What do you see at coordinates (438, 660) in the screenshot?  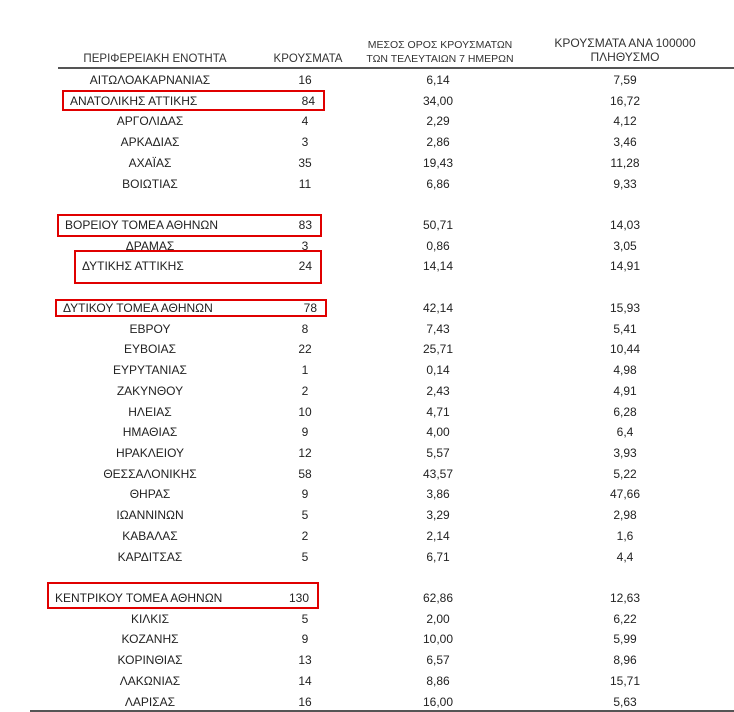 I see `avg-cell: 6,57` at bounding box center [438, 660].